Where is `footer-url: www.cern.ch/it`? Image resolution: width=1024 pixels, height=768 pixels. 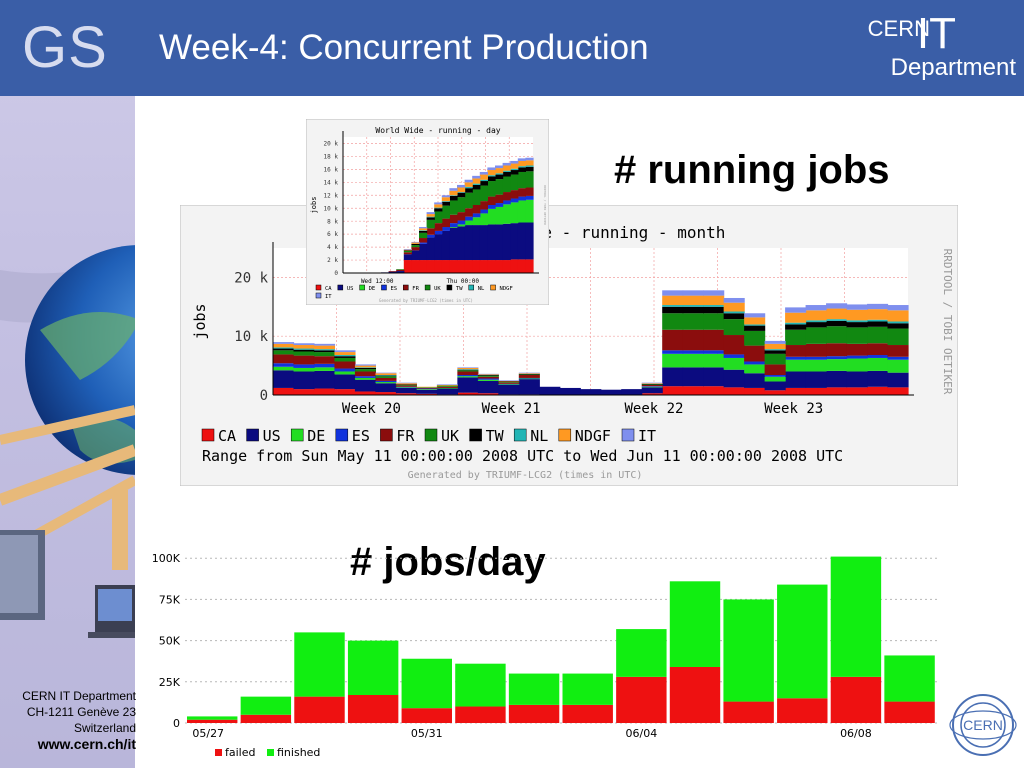
footer-url: www.cern.ch/it is located at coordinates (86, 744).